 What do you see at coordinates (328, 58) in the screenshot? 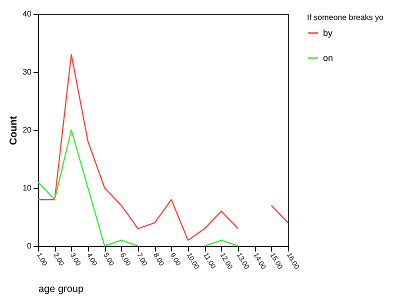
I see `legend-label: on` at bounding box center [328, 58].